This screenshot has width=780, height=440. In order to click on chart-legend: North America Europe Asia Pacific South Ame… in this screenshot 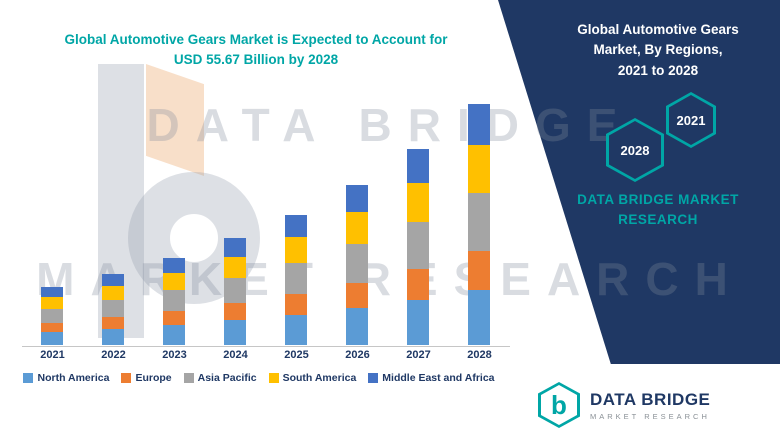, I will do `click(259, 378)`.